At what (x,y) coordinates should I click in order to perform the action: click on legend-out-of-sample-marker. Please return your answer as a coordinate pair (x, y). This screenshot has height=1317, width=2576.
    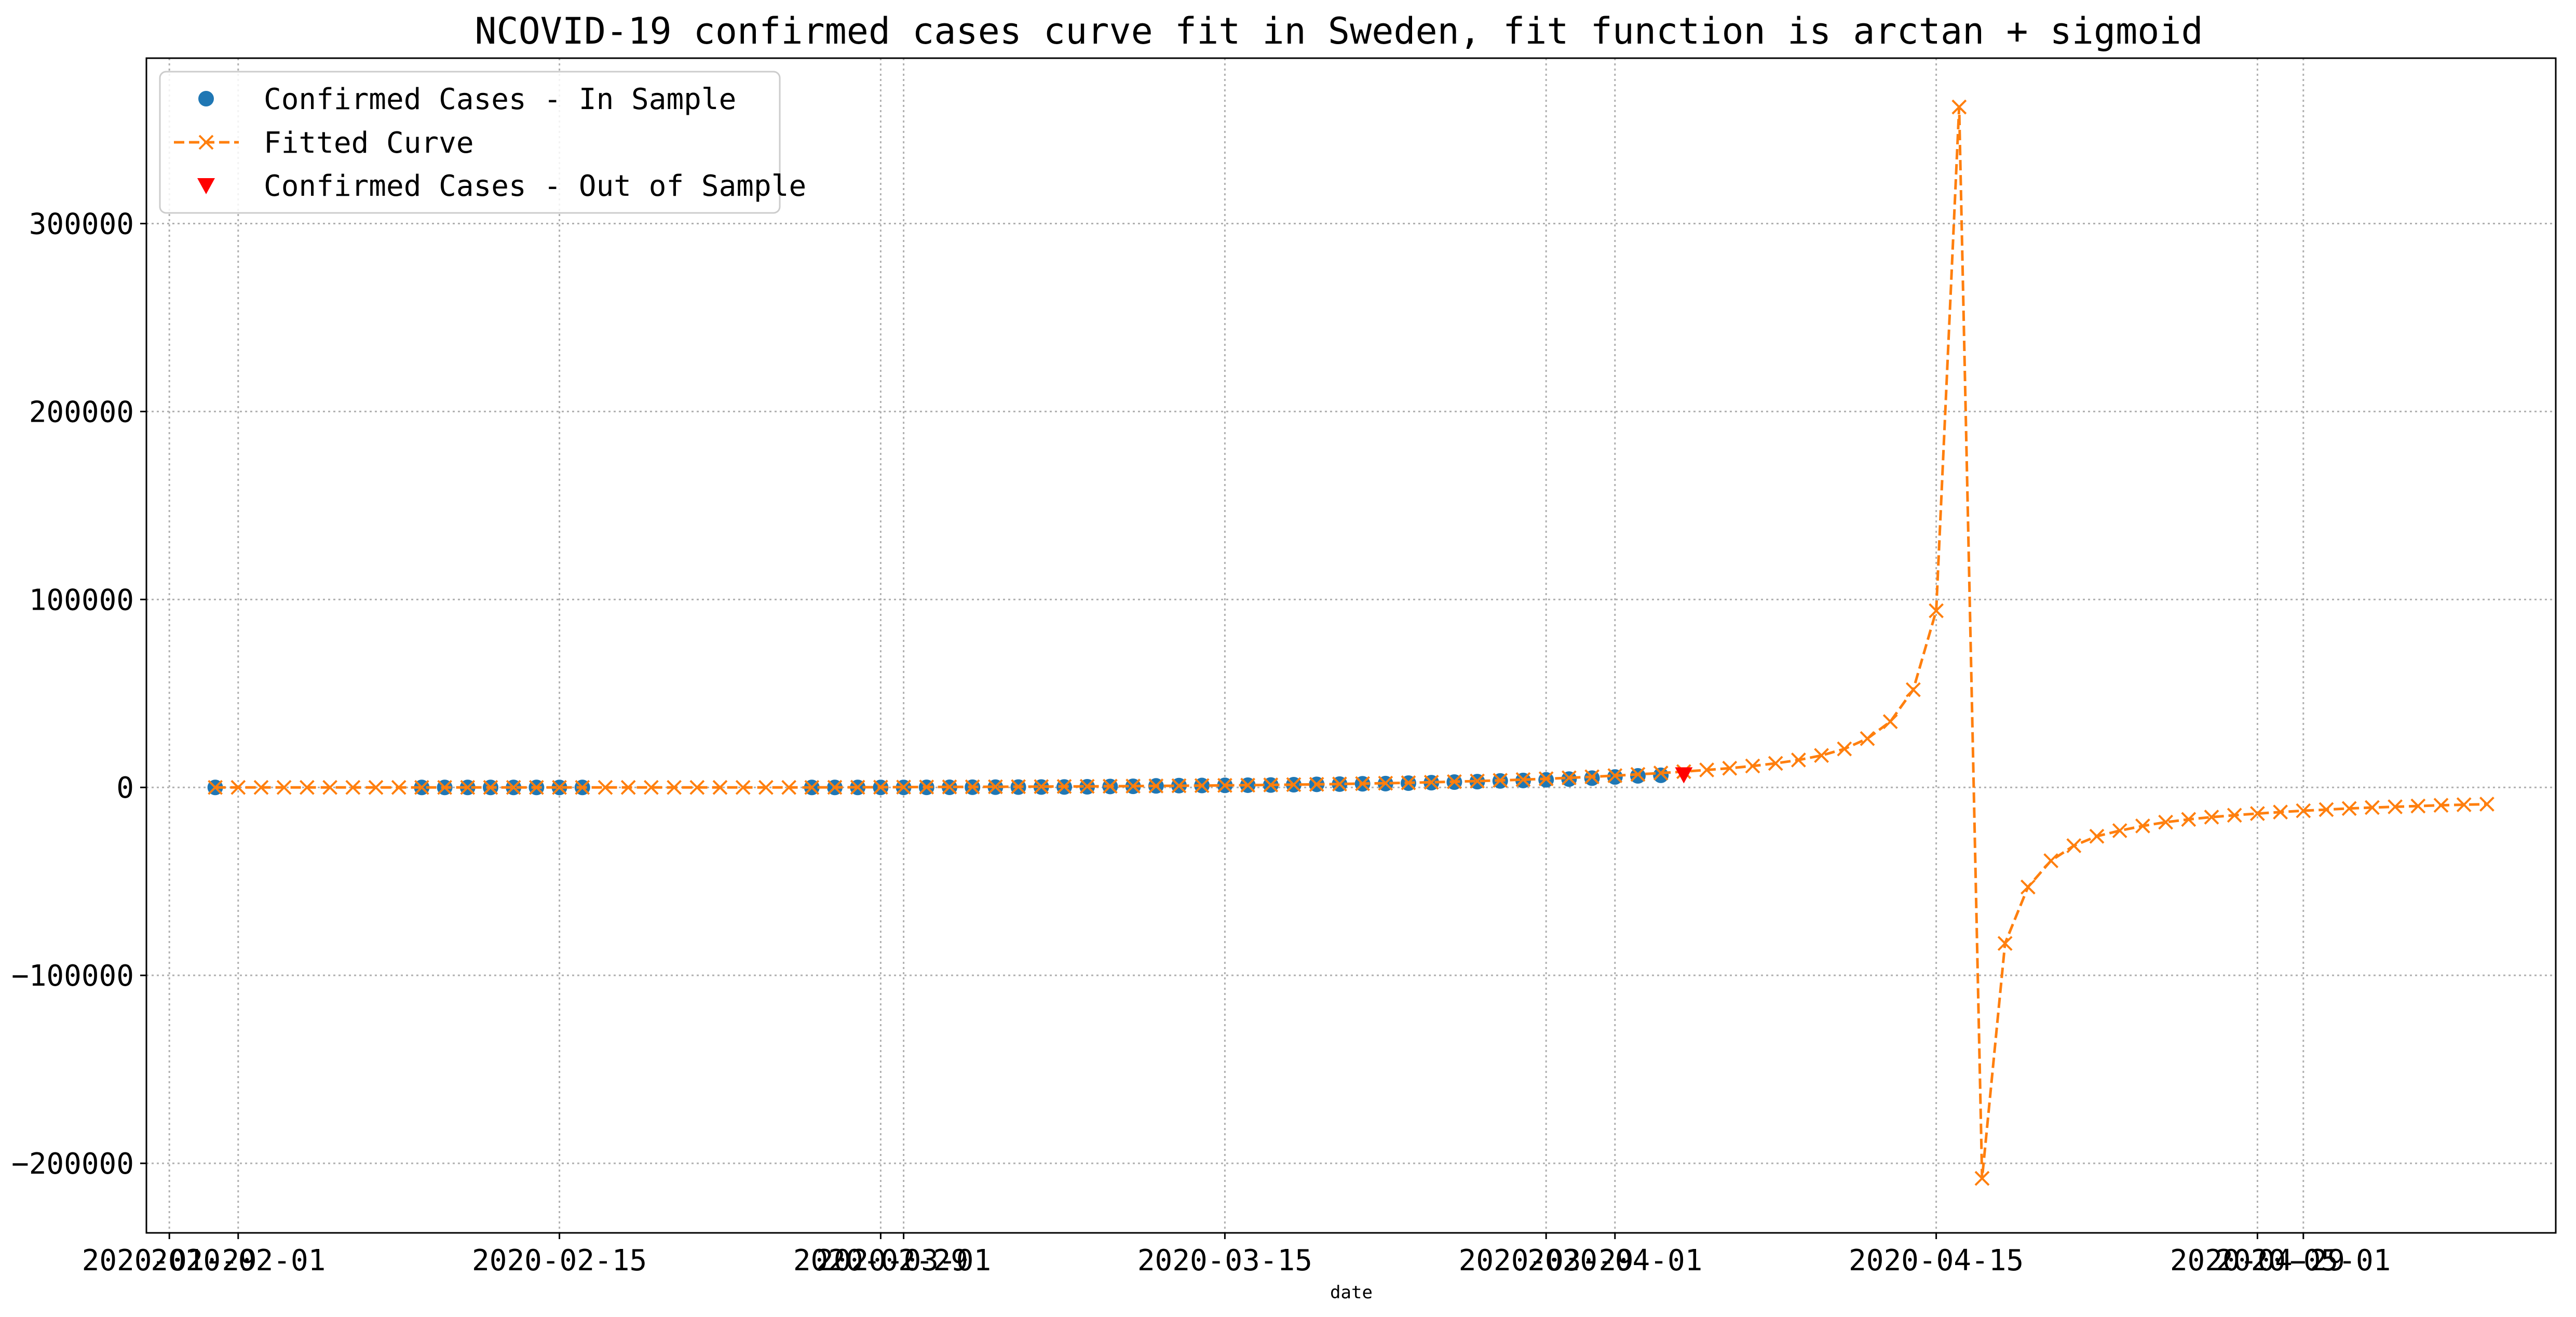
    Looking at the image, I should click on (206, 186).